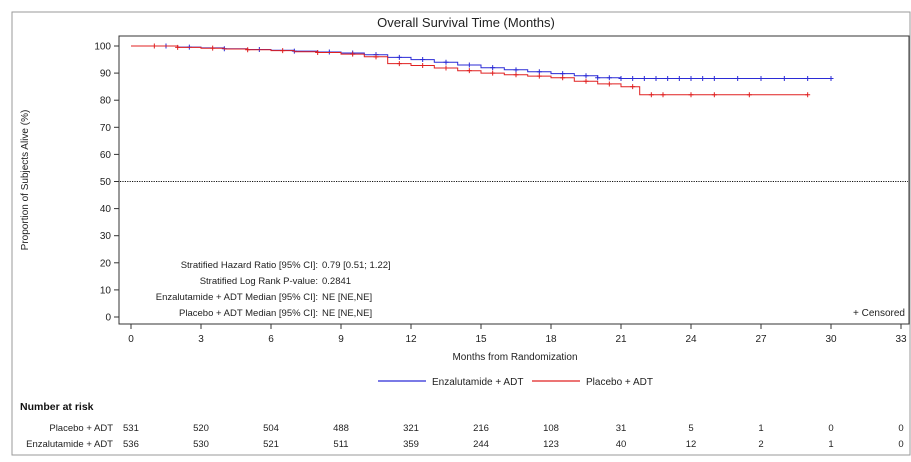 Image resolution: width=911 pixels, height=462 pixels. Describe the element at coordinates (81, 428) in the screenshot. I see `risk-row-label: Placebo + ADT` at that location.